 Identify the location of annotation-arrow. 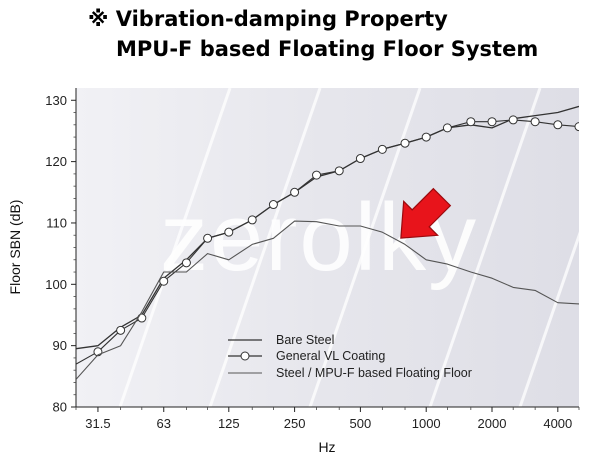
(426, 213).